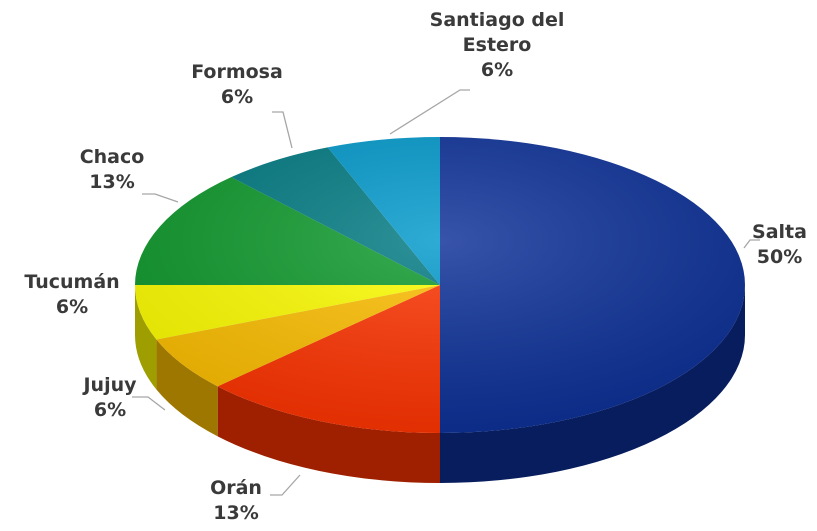 This screenshot has height=531, width=817. I want to click on label-name: Jujuy, so click(110, 385).